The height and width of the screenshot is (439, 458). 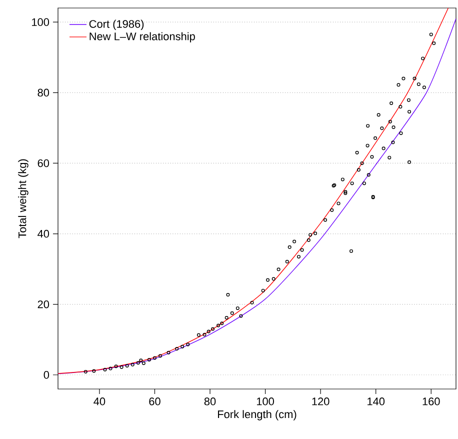 I want to click on y-tick-label: 100, so click(x=41, y=22).